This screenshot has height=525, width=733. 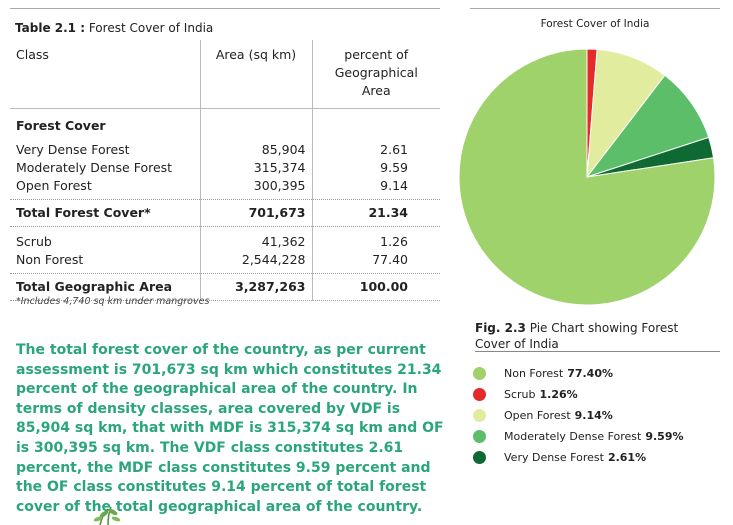 I want to click on section-row-forest-cover: Forest Cover, so click(x=225, y=124).